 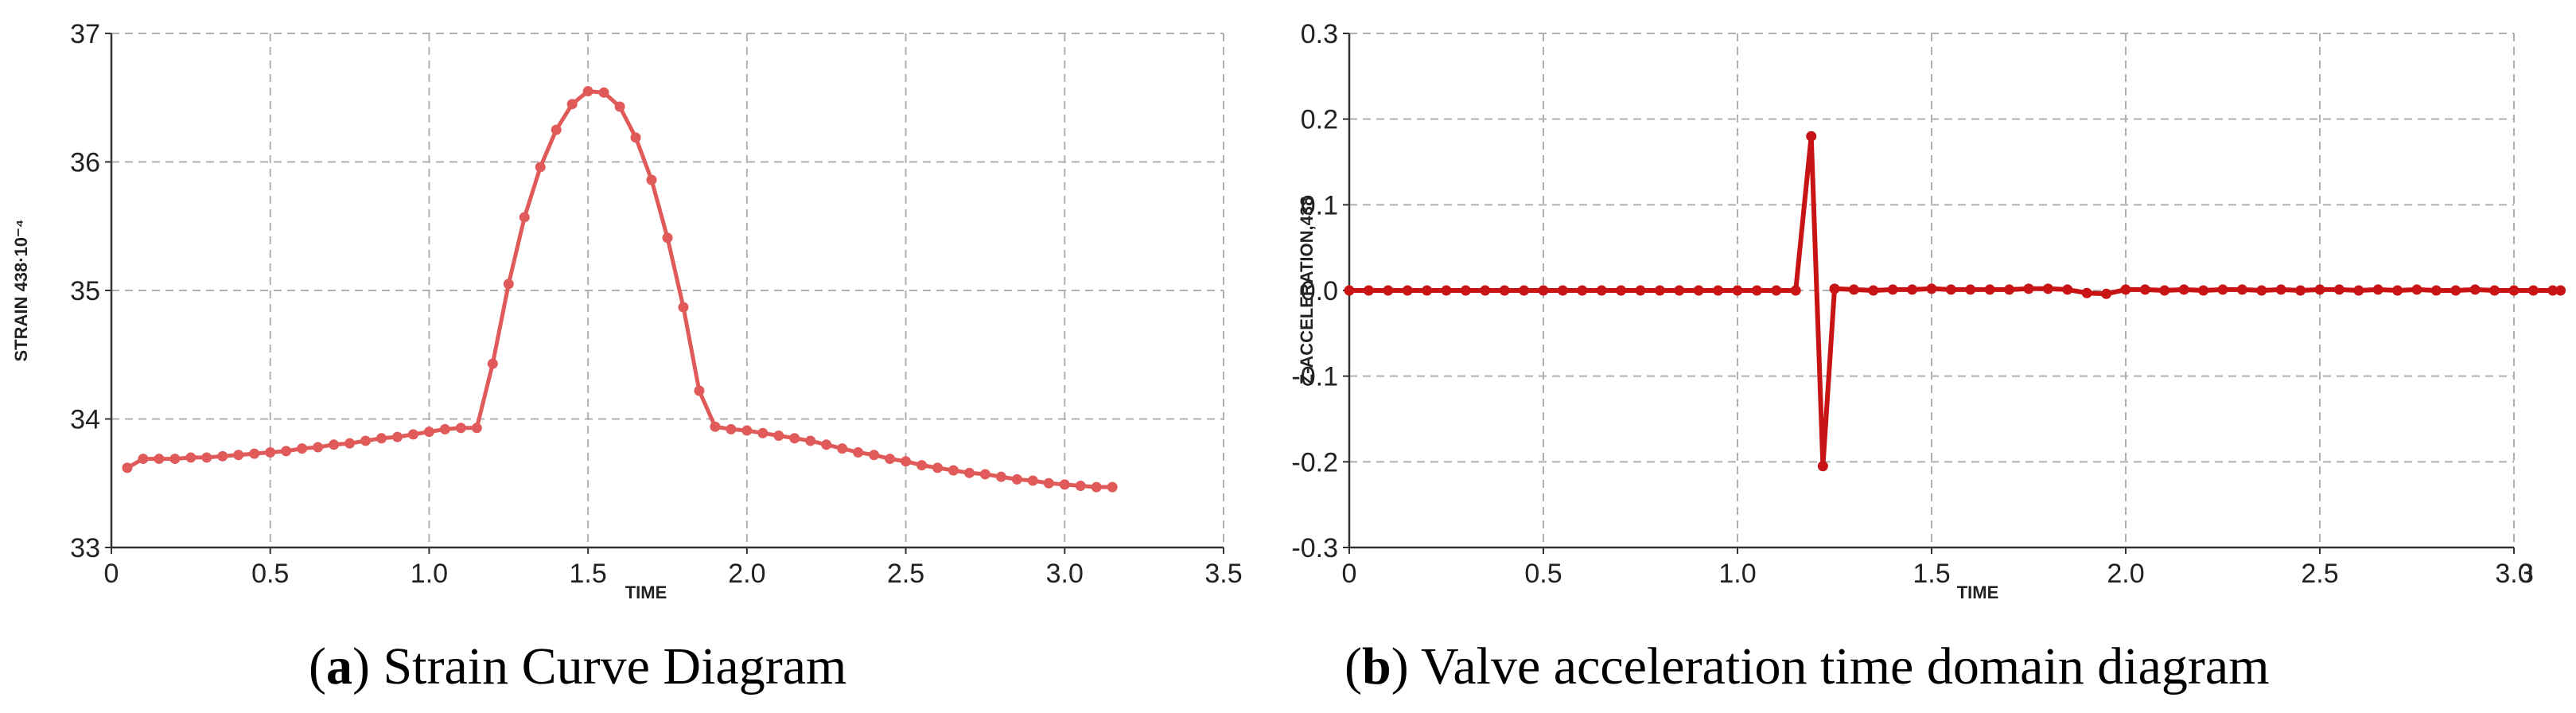 I want to click on chart-a-xtick-label: 0.5, so click(x=270, y=574).